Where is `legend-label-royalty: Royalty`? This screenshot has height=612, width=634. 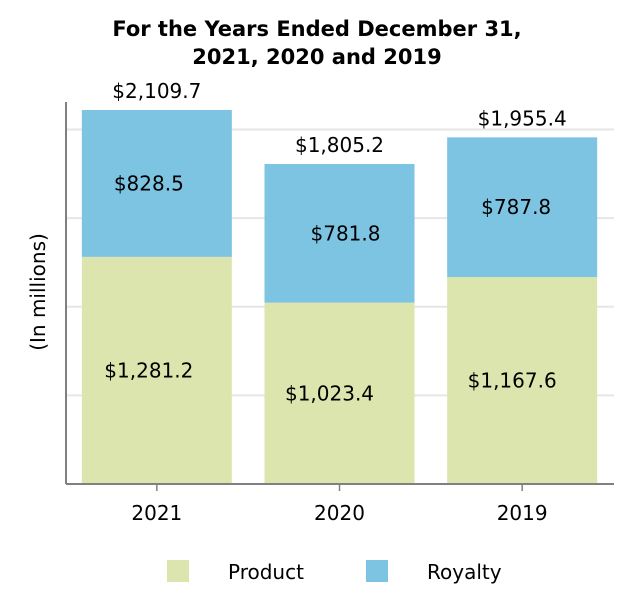 legend-label-royalty: Royalty is located at coordinates (464, 572).